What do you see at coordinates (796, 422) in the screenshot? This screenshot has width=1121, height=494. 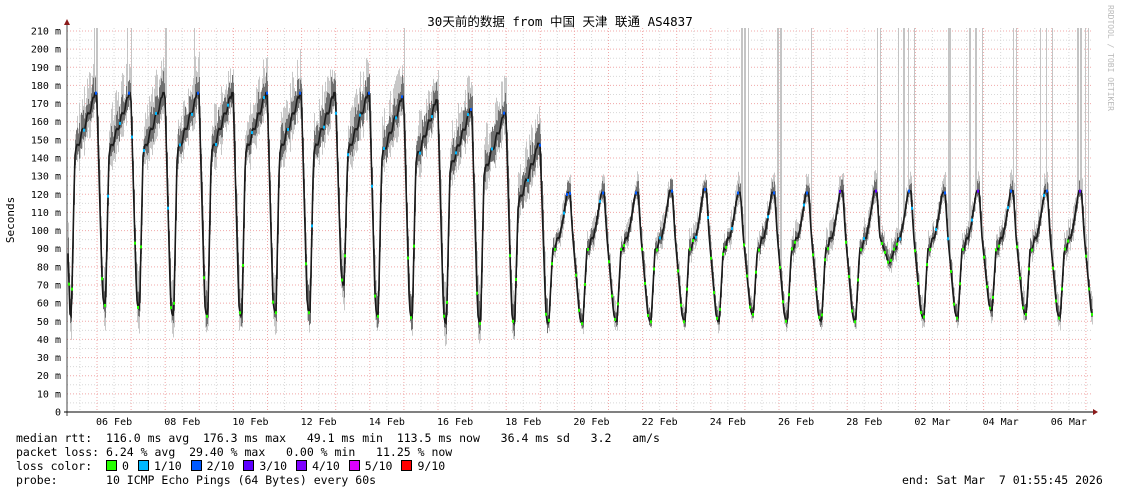 I see `x-tick-label: 26 Feb` at bounding box center [796, 422].